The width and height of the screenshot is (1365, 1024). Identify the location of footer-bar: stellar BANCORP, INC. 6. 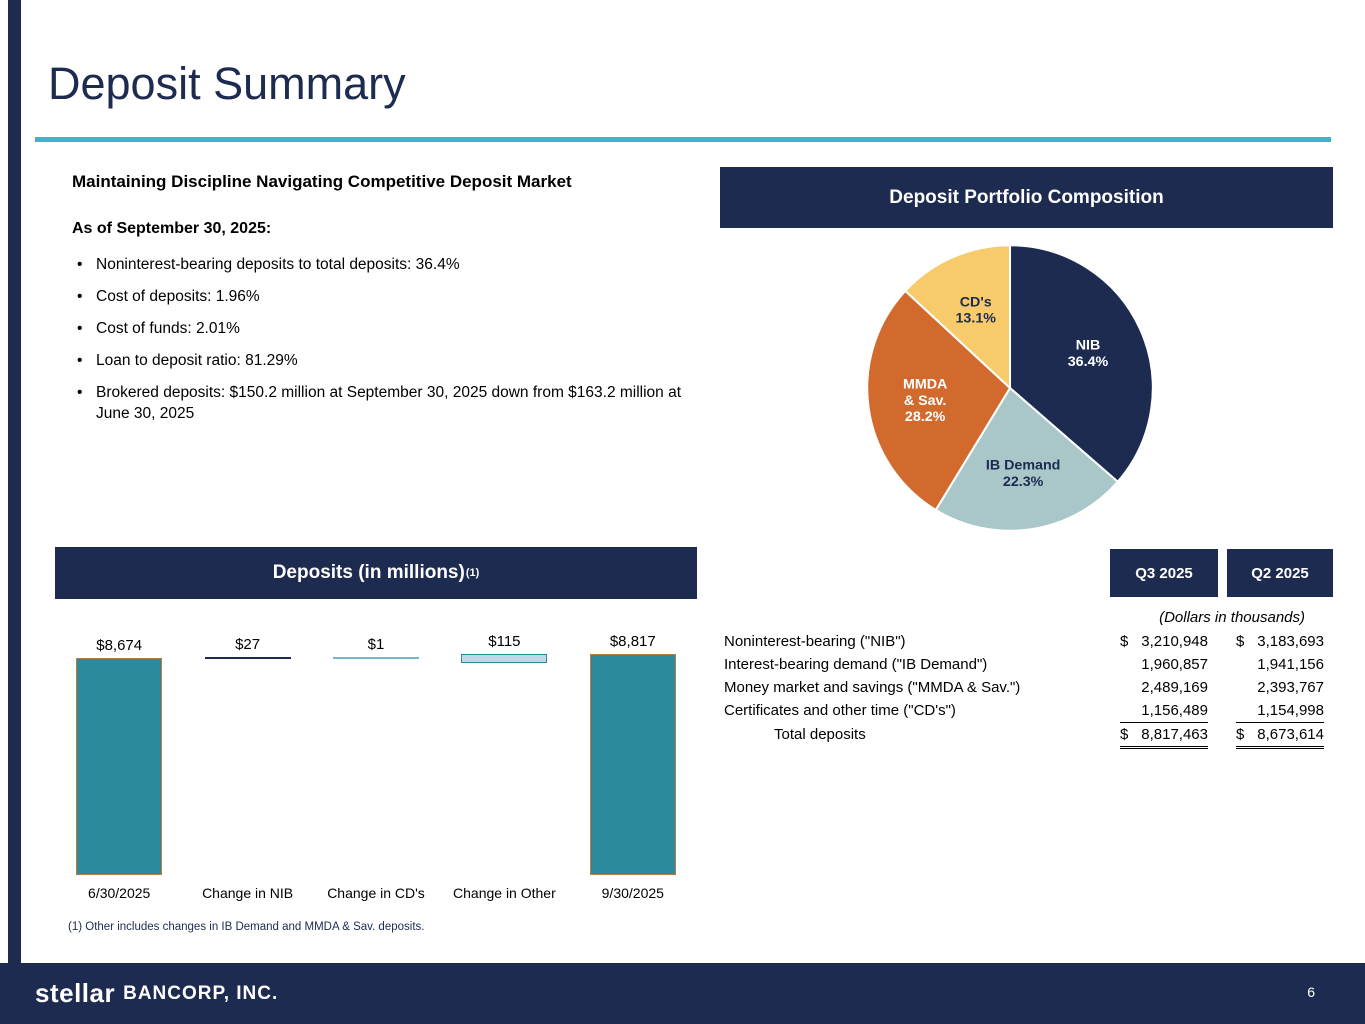
(682, 993).